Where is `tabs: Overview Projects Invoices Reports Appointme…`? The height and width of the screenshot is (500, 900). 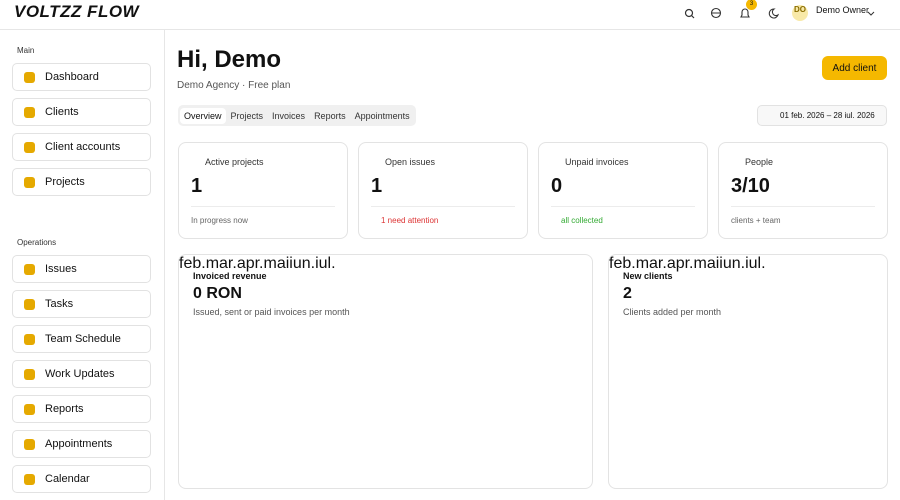
tabs: Overview Projects Invoices Reports Appointme… is located at coordinates (297, 115).